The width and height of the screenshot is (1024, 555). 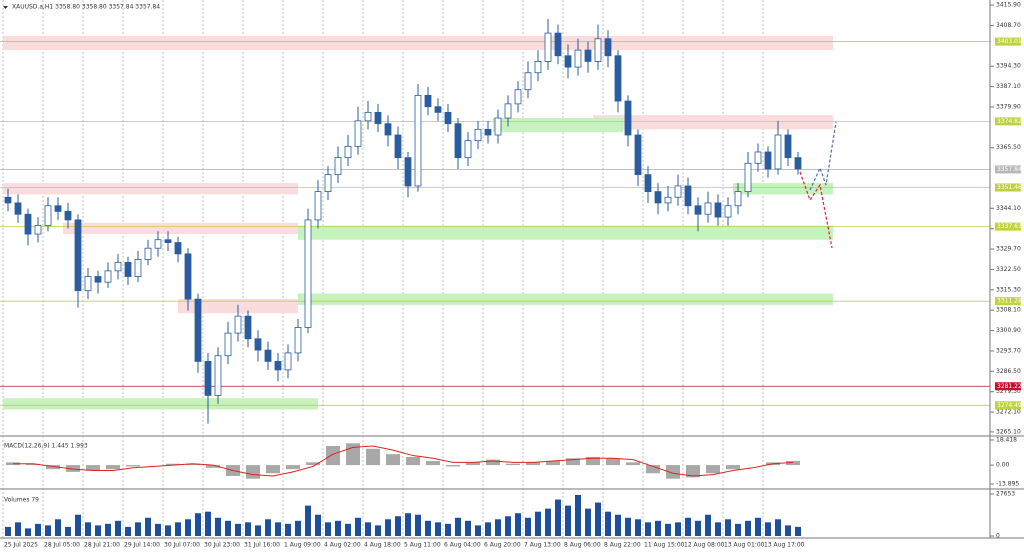 I want to click on x-tick-label: 8 Aug 06:00, so click(x=582, y=545).